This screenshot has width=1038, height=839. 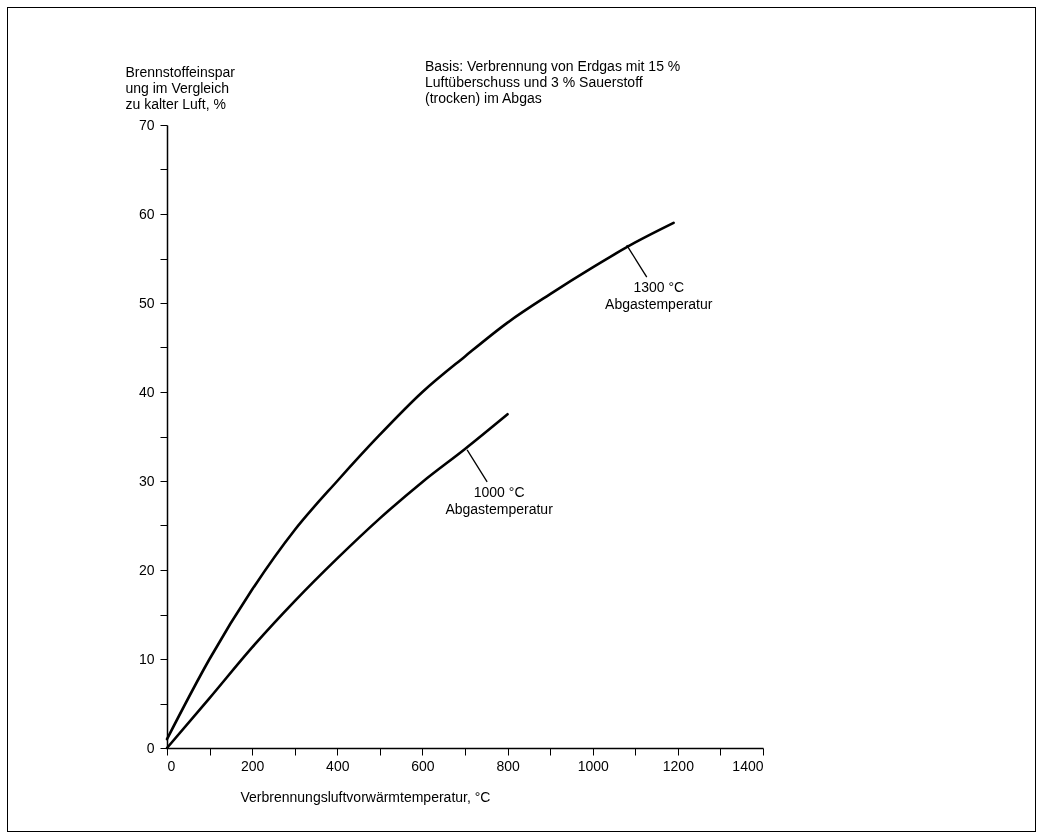 What do you see at coordinates (508, 765) in the screenshot?
I see `x-tick-label: 800` at bounding box center [508, 765].